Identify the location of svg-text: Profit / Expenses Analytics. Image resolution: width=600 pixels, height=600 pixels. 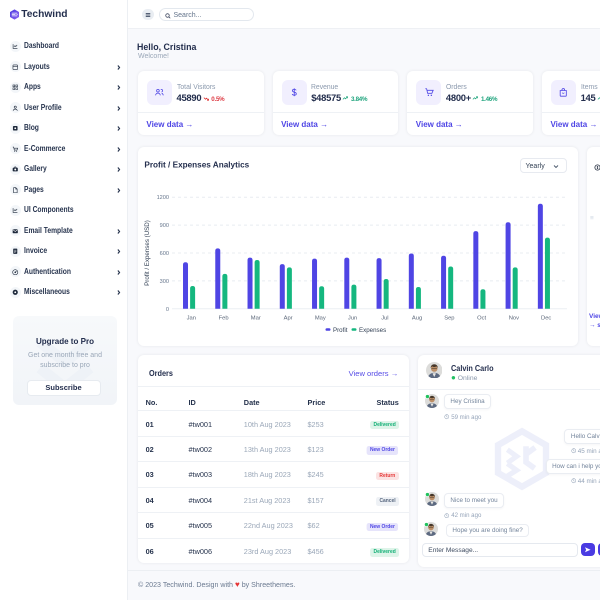
(196, 165).